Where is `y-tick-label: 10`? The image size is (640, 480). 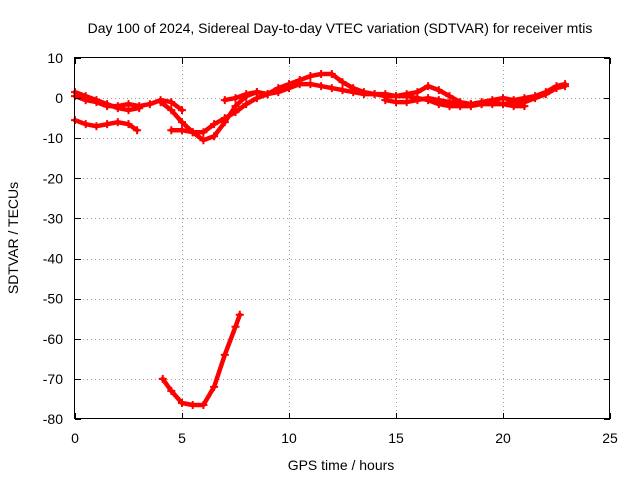
y-tick-label: 10 is located at coordinates (55, 58).